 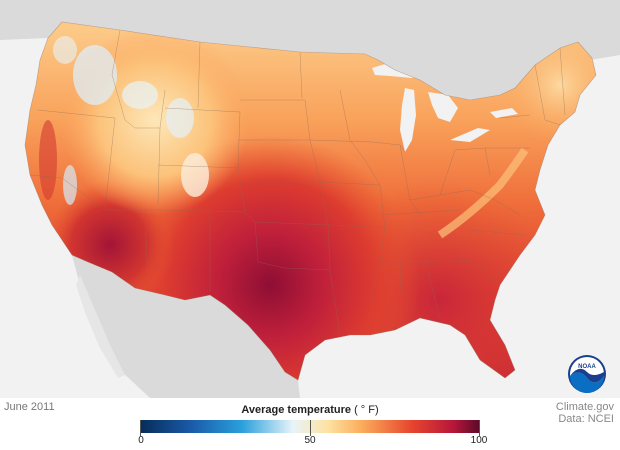 What do you see at coordinates (584, 407) in the screenshot?
I see `credit-site: Climate.gov` at bounding box center [584, 407].